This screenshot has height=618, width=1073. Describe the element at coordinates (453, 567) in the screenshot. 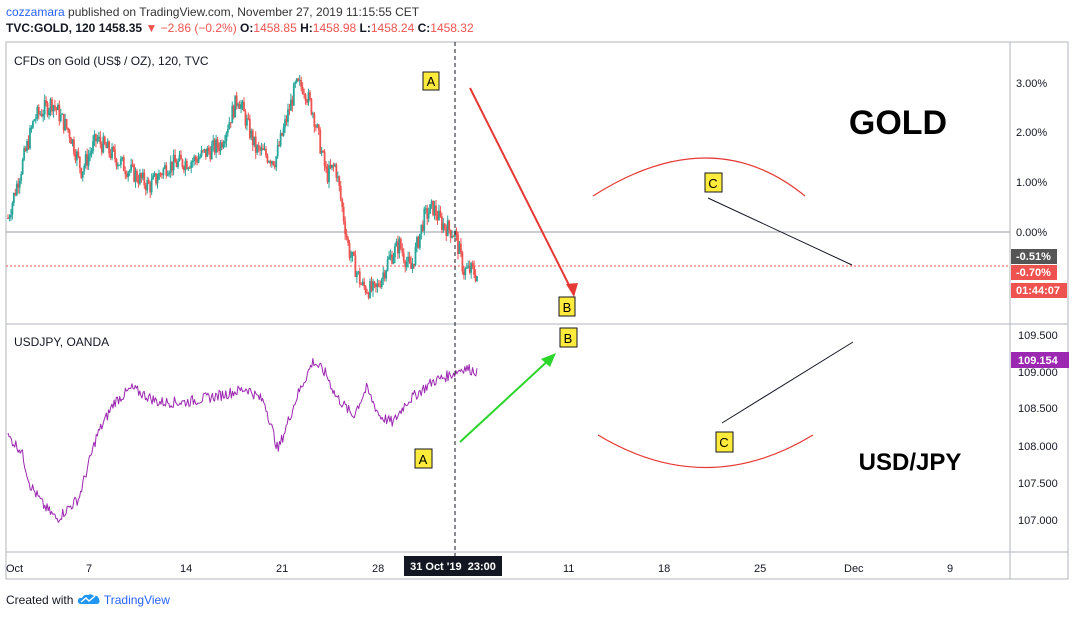

I see `crosshair-time-label: 31 Oct '19 23:00` at that location.